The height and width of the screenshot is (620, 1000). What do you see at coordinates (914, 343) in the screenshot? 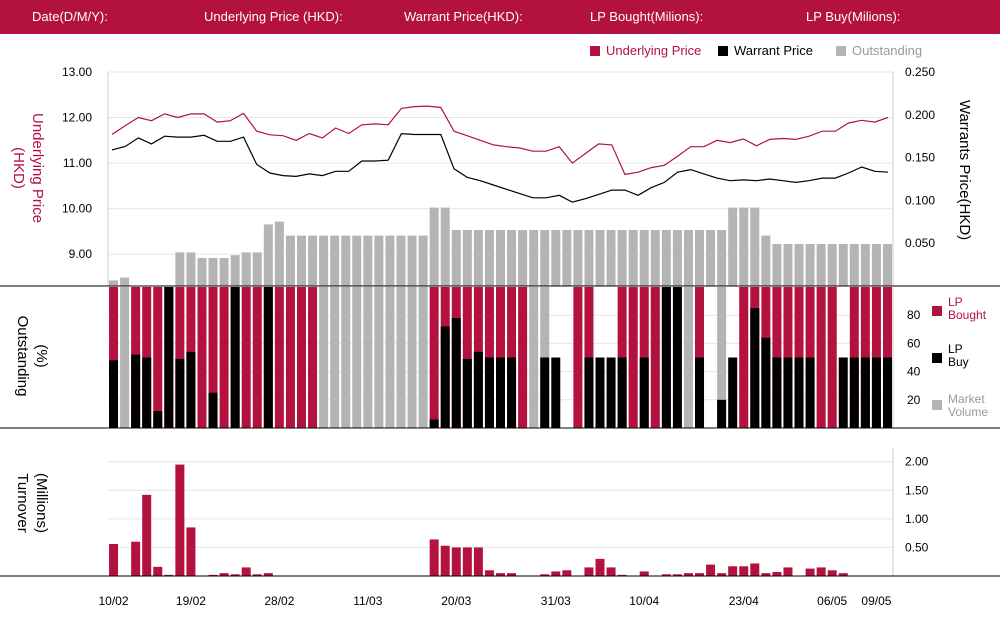
I see `y-tick-label-percent: 60` at bounding box center [914, 343].